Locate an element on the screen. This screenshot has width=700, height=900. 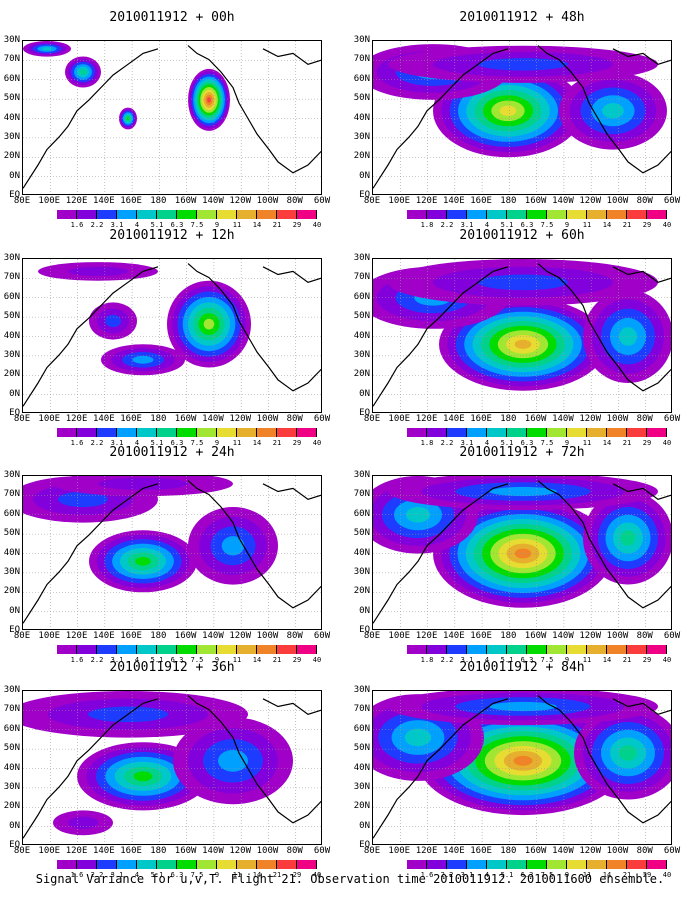
colorbar-label: 40 is located at coordinates (317, 660).